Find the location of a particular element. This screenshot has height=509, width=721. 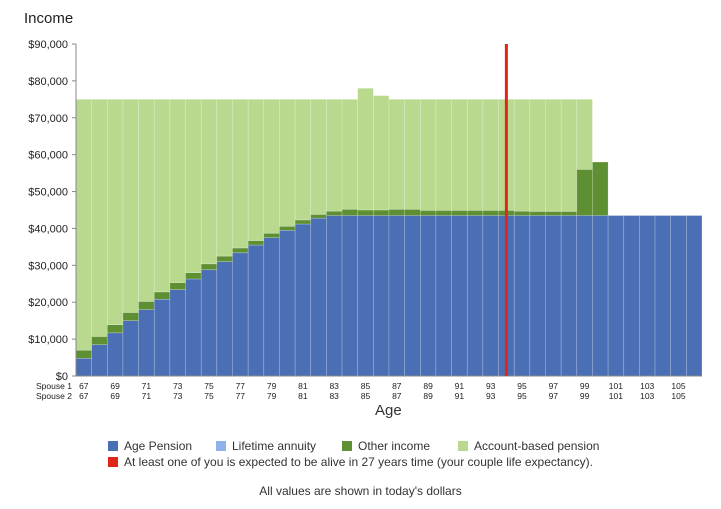

legend-label: Account-based pension is located at coordinates (537, 446).